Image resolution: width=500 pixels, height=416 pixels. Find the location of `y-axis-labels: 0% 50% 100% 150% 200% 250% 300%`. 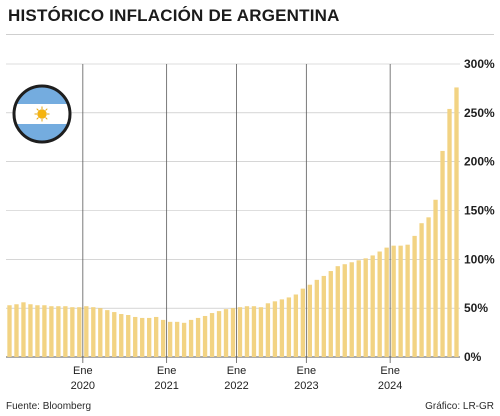

y-axis-labels: 0% 50% 100% 150% 200% 250% 300% is located at coordinates (479, 210).